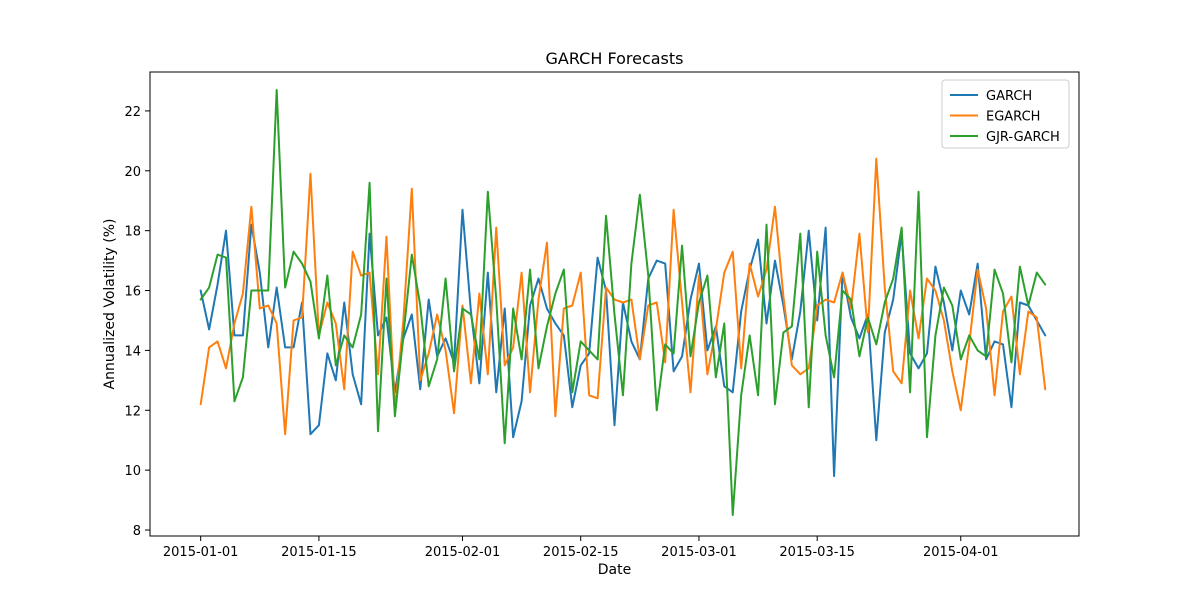  What do you see at coordinates (132, 232) in the screenshot?
I see `y-tick-label: 18` at bounding box center [132, 232].